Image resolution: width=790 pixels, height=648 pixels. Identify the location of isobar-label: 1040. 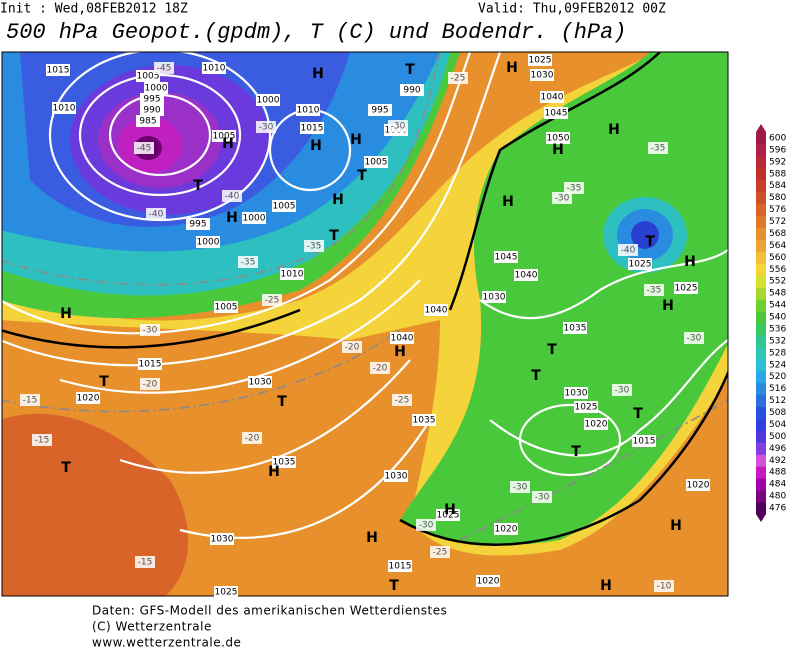
(436, 311).